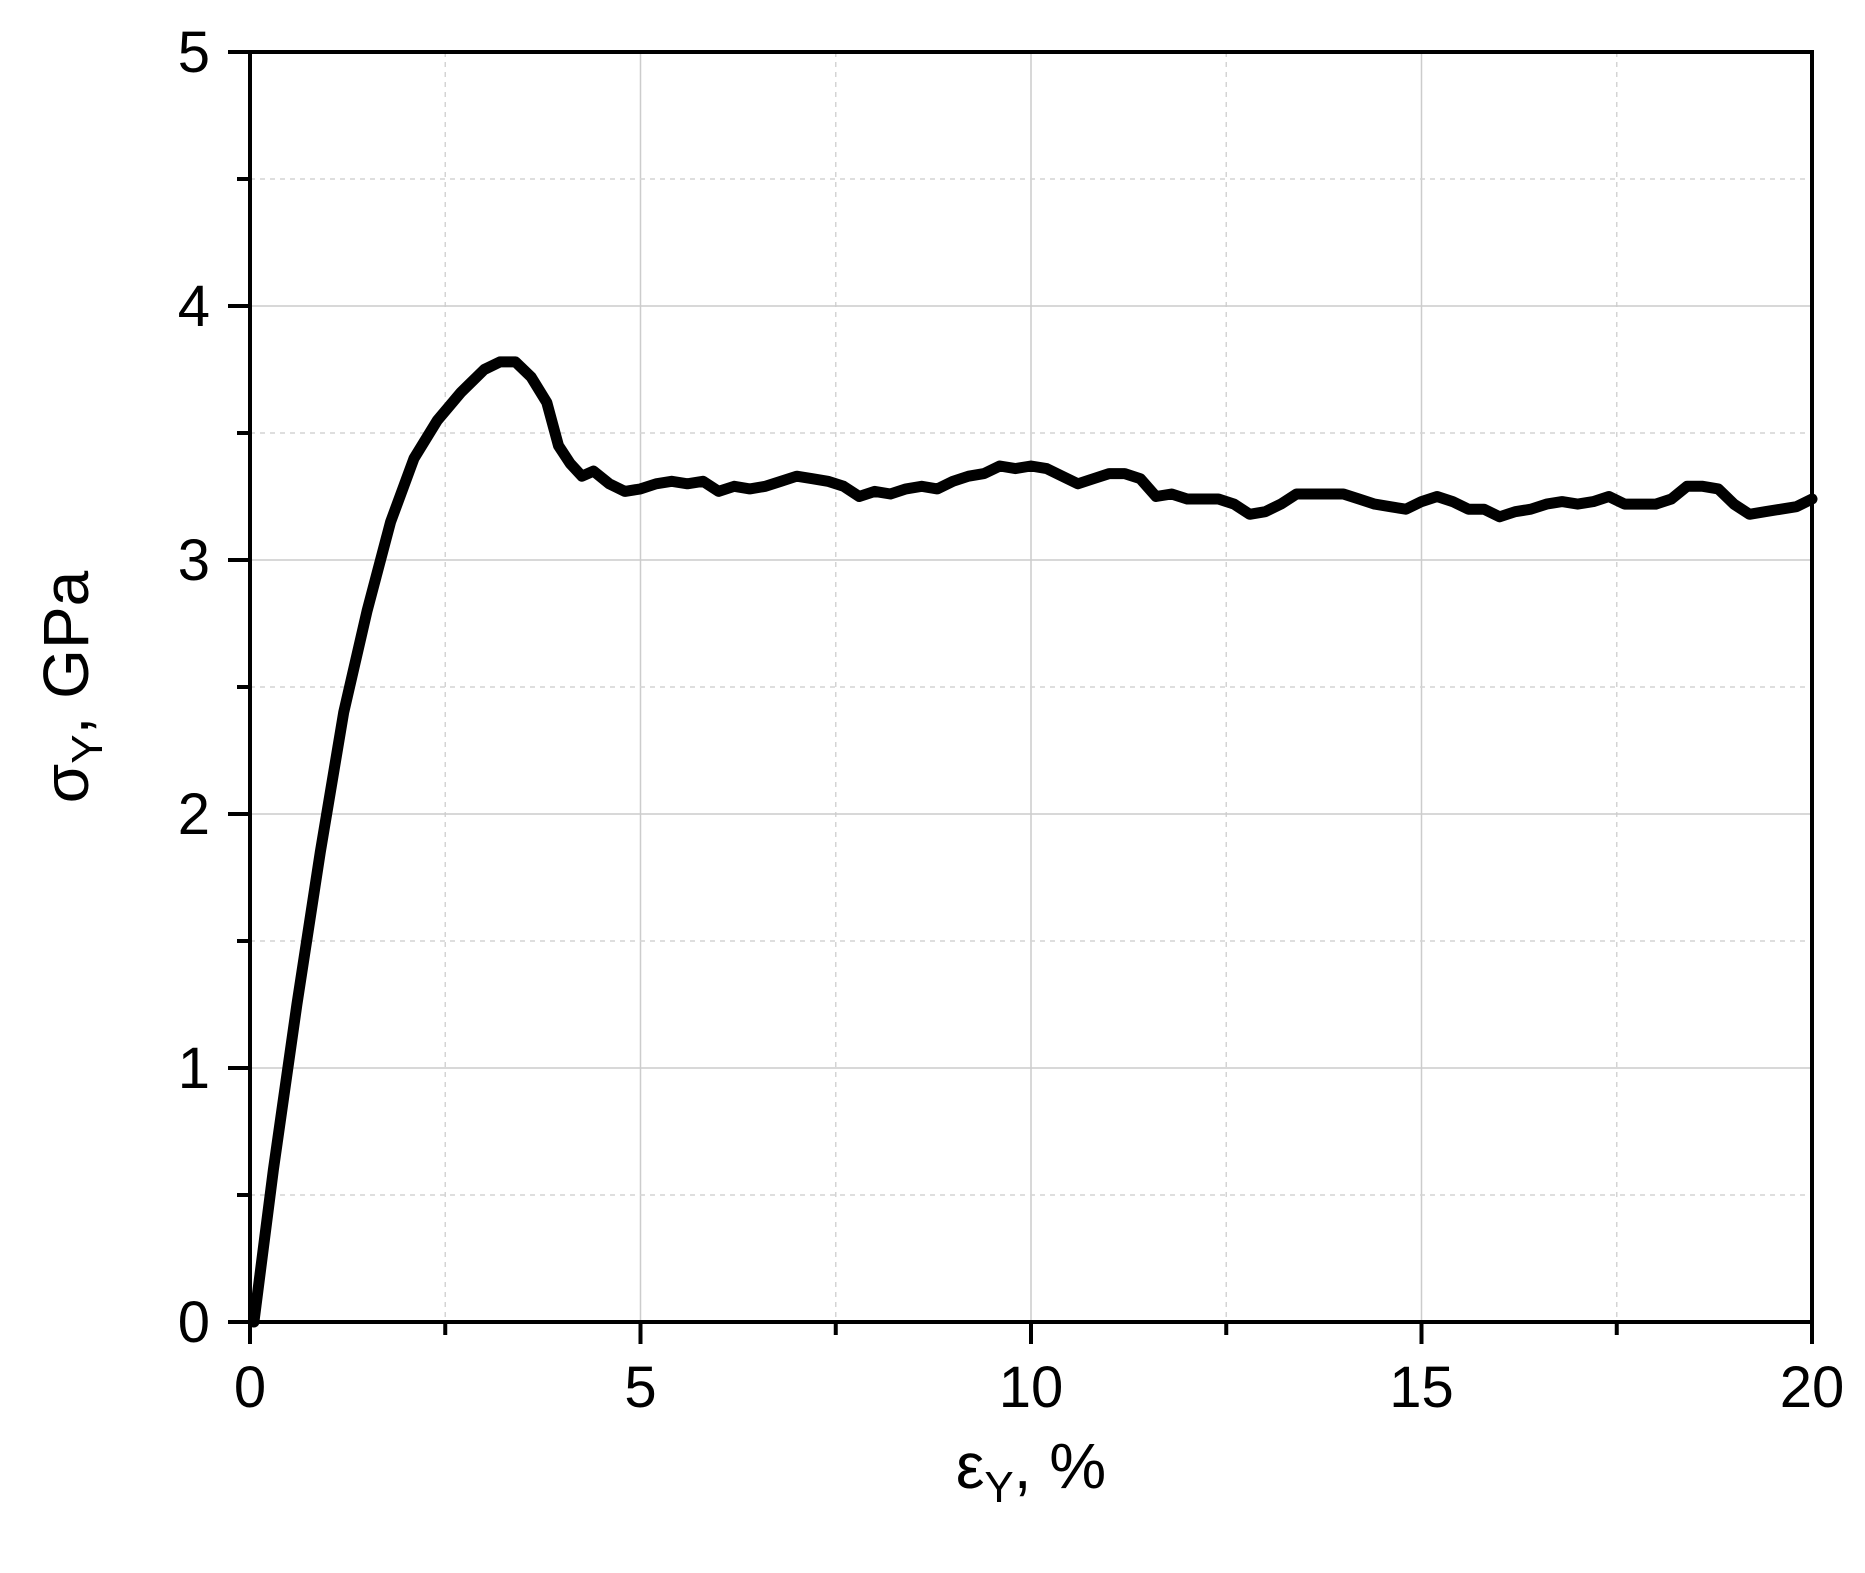 The height and width of the screenshot is (1573, 1865). I want to click on x-tick-label: 15, so click(1421, 1387).